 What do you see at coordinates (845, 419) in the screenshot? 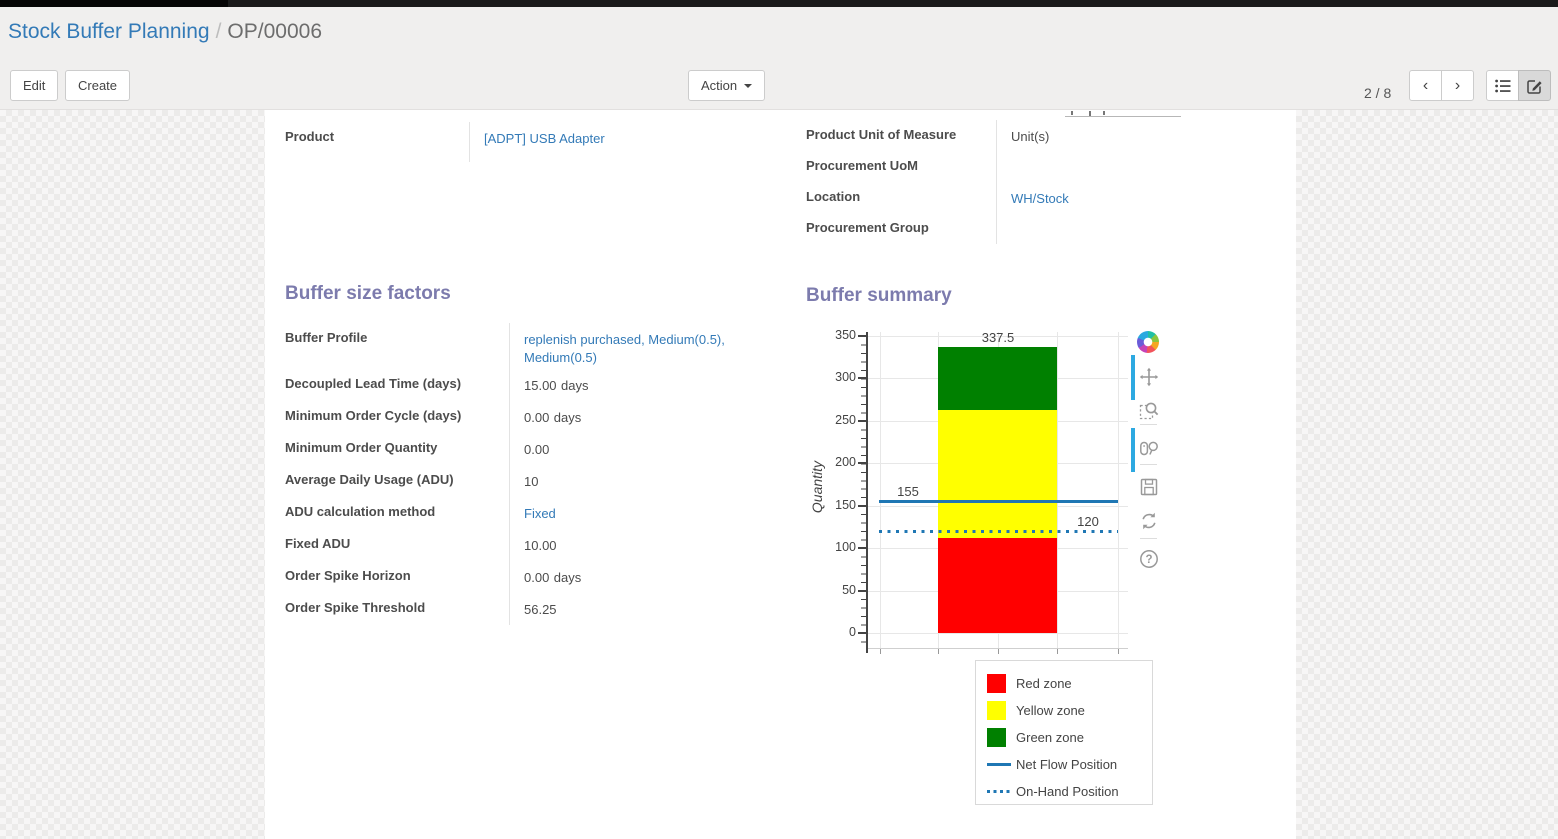
I see `chart-y-tick-label: 250` at bounding box center [845, 419].